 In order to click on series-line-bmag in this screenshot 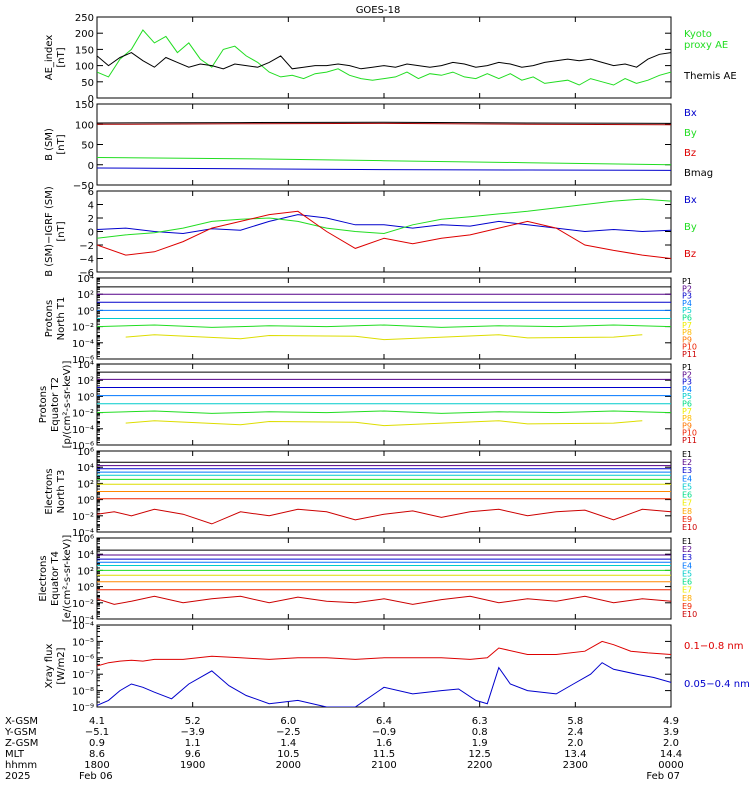, I will do `click(384, 122)`.